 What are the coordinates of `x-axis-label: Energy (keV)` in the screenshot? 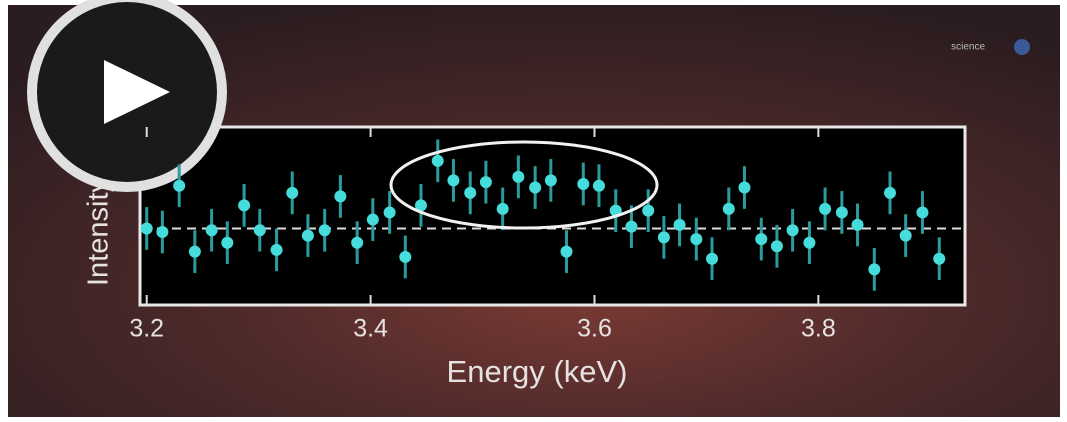 It's located at (537, 371).